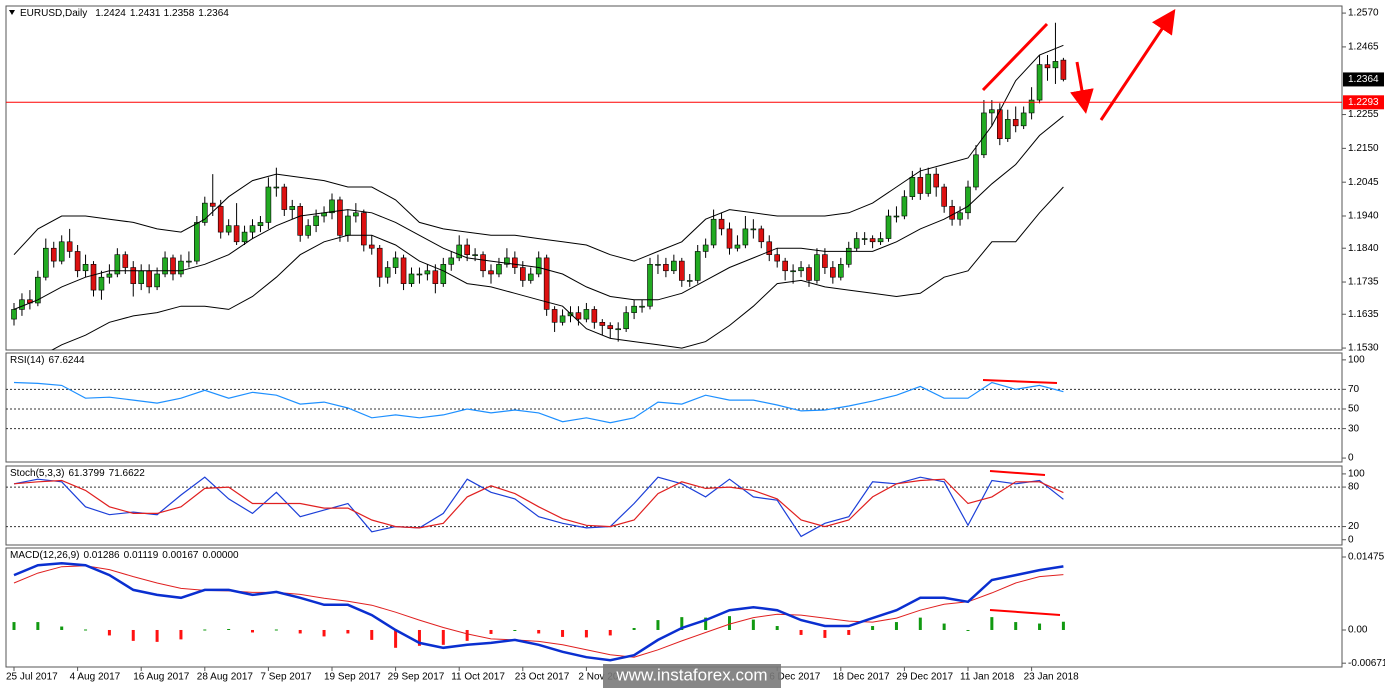 Image resolution: width=1385 pixels, height=690 pixels. Describe the element at coordinates (352, 677) in the screenshot. I see `x-tick-label: 19 Sep 2017` at that location.